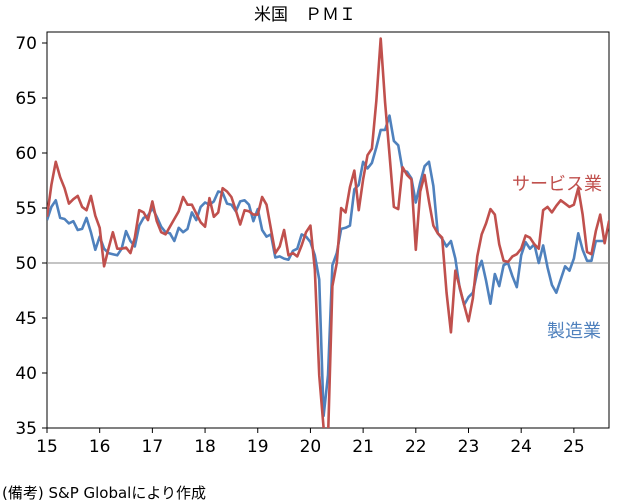 The image size is (631, 504). I want to click on y-tick-label: 50, so click(26, 264).